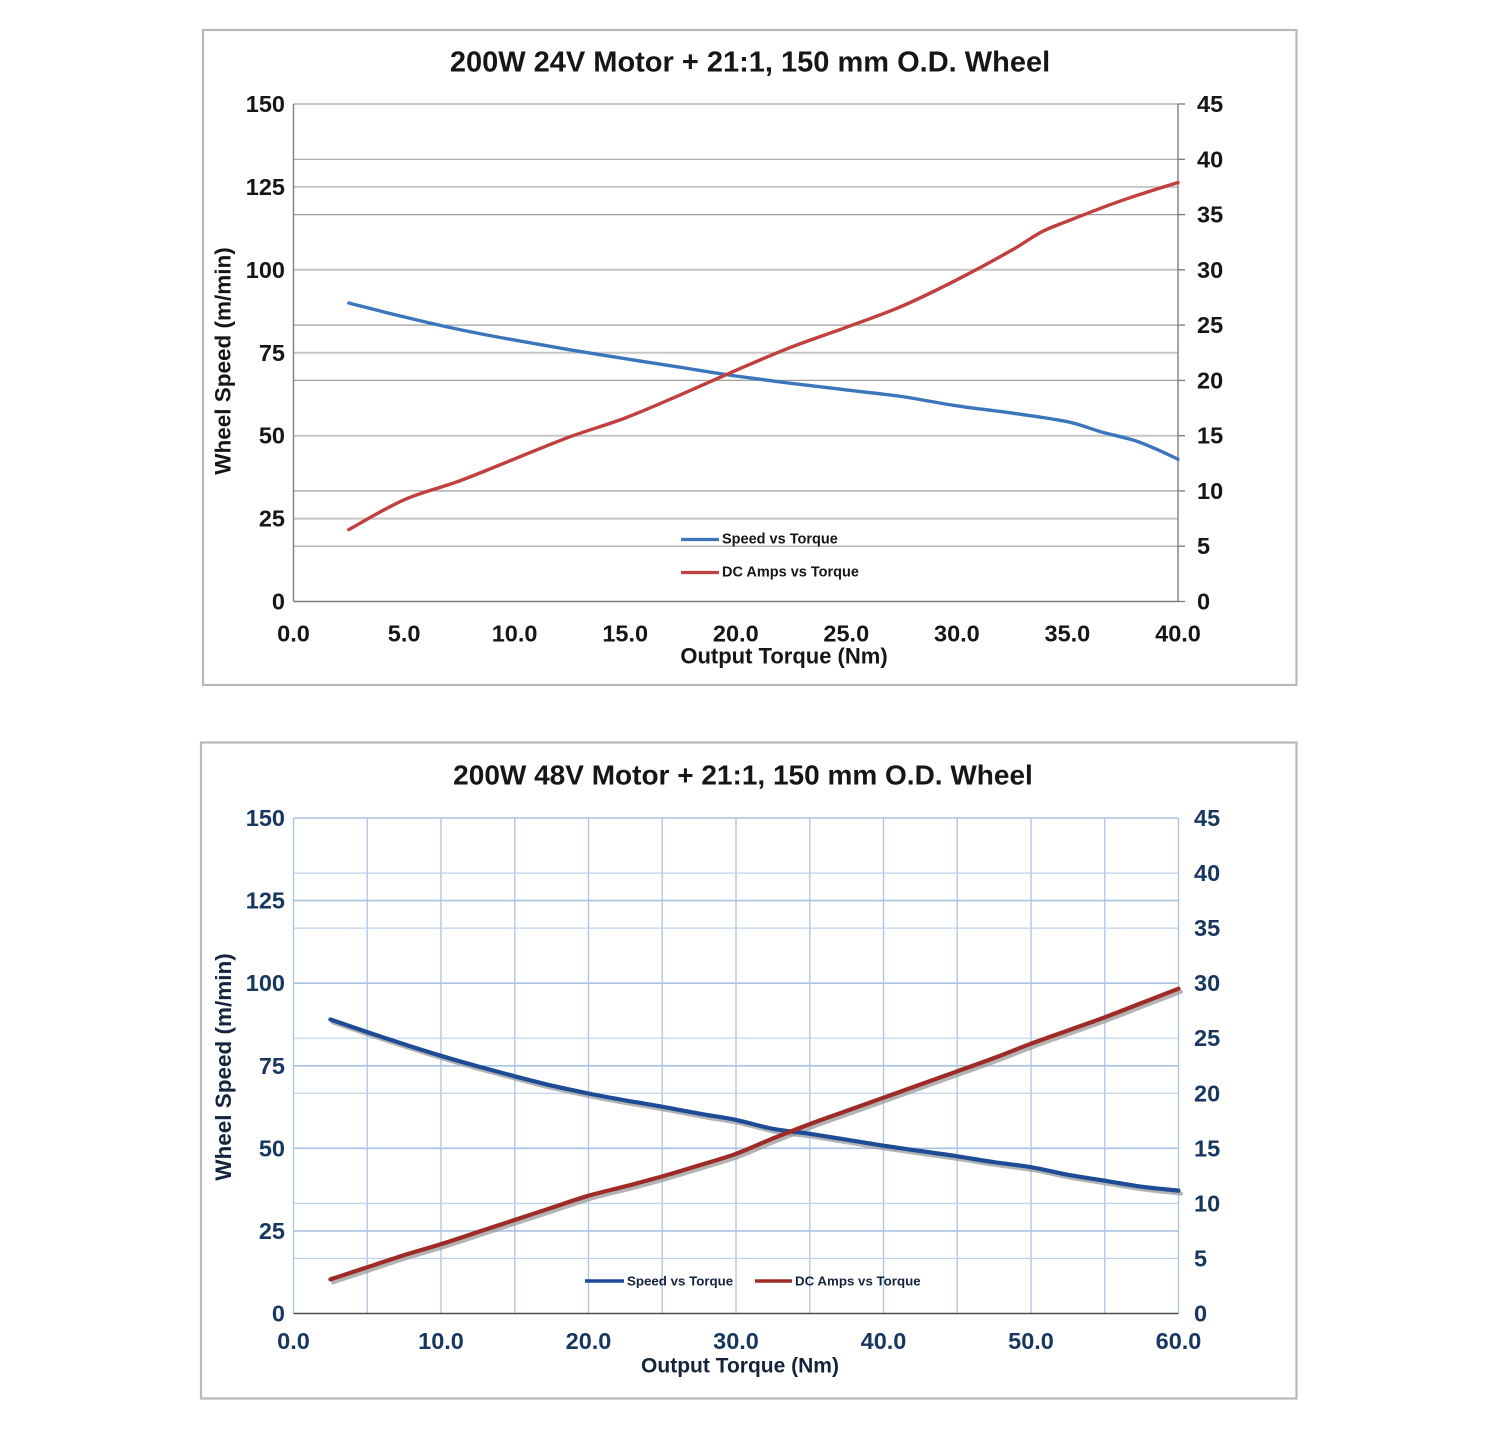 Image resolution: width=1500 pixels, height=1440 pixels. What do you see at coordinates (1179, 1341) in the screenshot?
I see `svg-text: 60.0` at bounding box center [1179, 1341].